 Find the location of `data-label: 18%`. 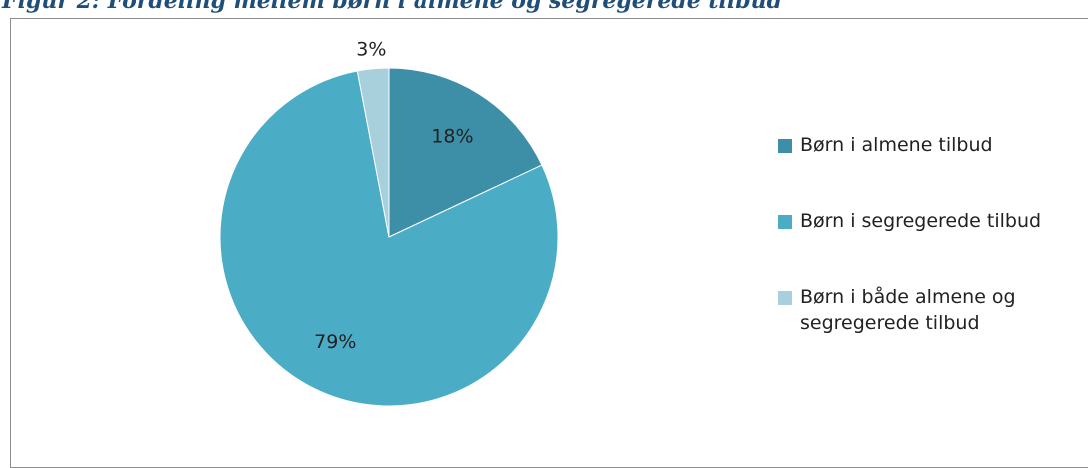

data-label: 18% is located at coordinates (452, 137).